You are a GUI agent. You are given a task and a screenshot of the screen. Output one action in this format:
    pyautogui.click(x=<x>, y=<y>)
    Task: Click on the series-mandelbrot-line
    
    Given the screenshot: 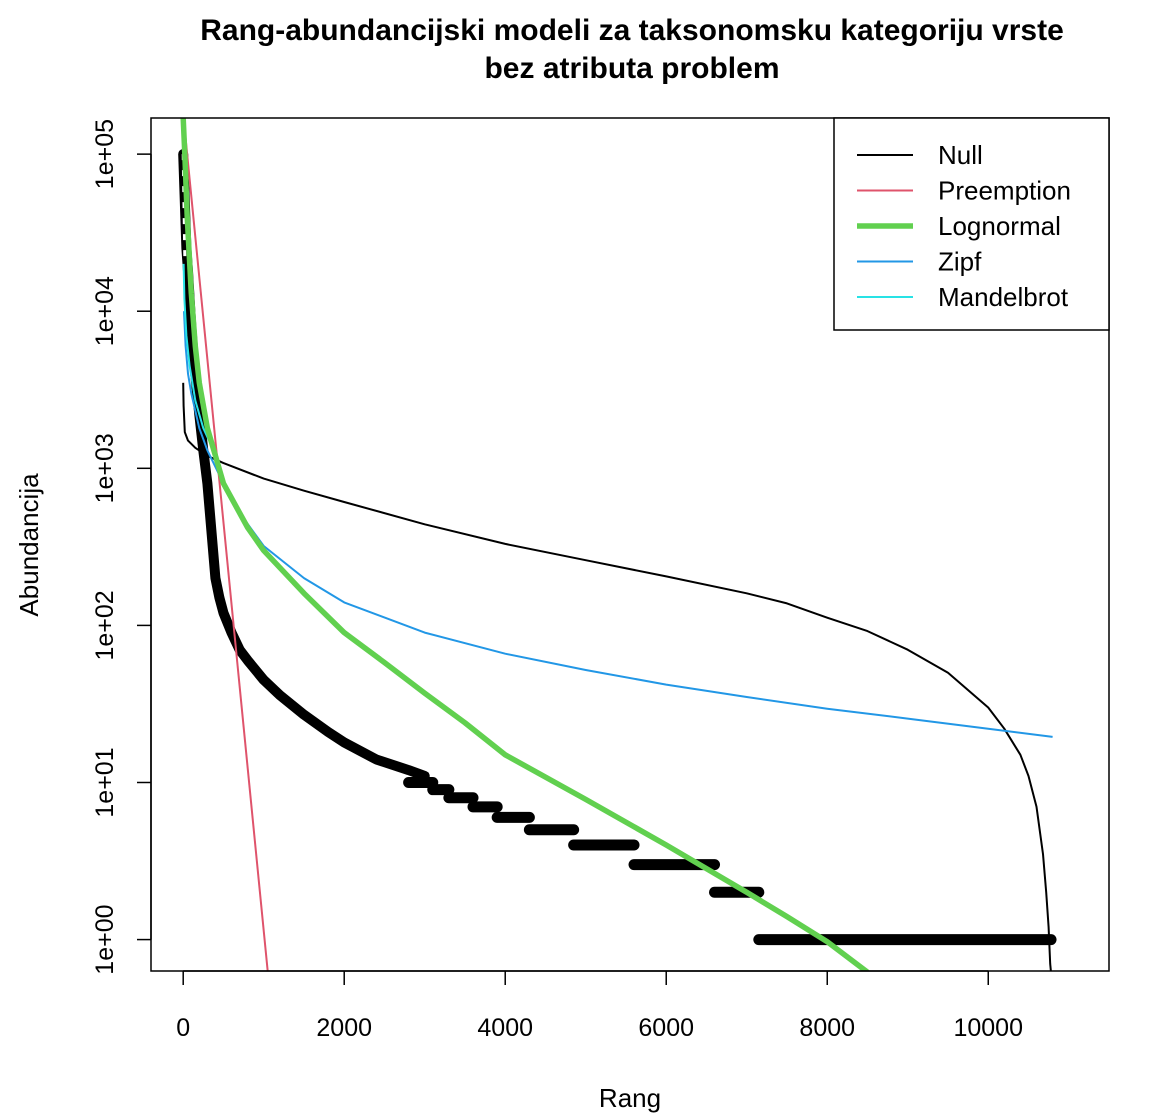 What is the action you would take?
    pyautogui.click(x=197, y=354)
    